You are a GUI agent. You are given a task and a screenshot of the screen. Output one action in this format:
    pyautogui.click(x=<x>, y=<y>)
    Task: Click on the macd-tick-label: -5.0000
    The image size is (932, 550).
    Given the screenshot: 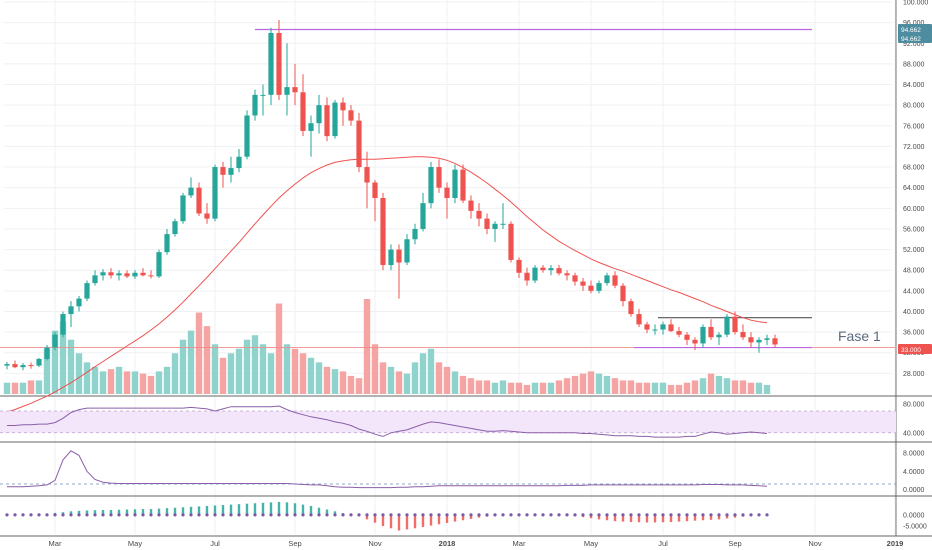 What is the action you would take?
    pyautogui.click(x=915, y=527)
    